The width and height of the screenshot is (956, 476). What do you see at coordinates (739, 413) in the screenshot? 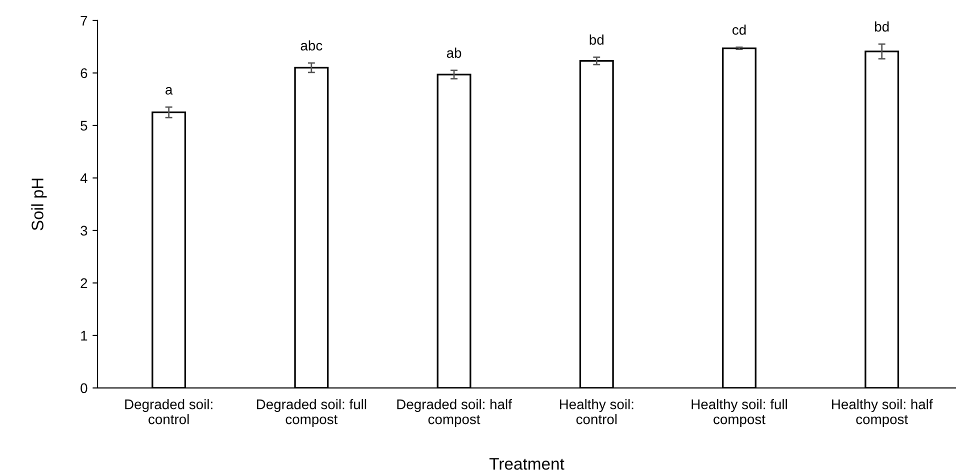
I see `x-tick-label: Healthy soil: full compost` at bounding box center [739, 413].